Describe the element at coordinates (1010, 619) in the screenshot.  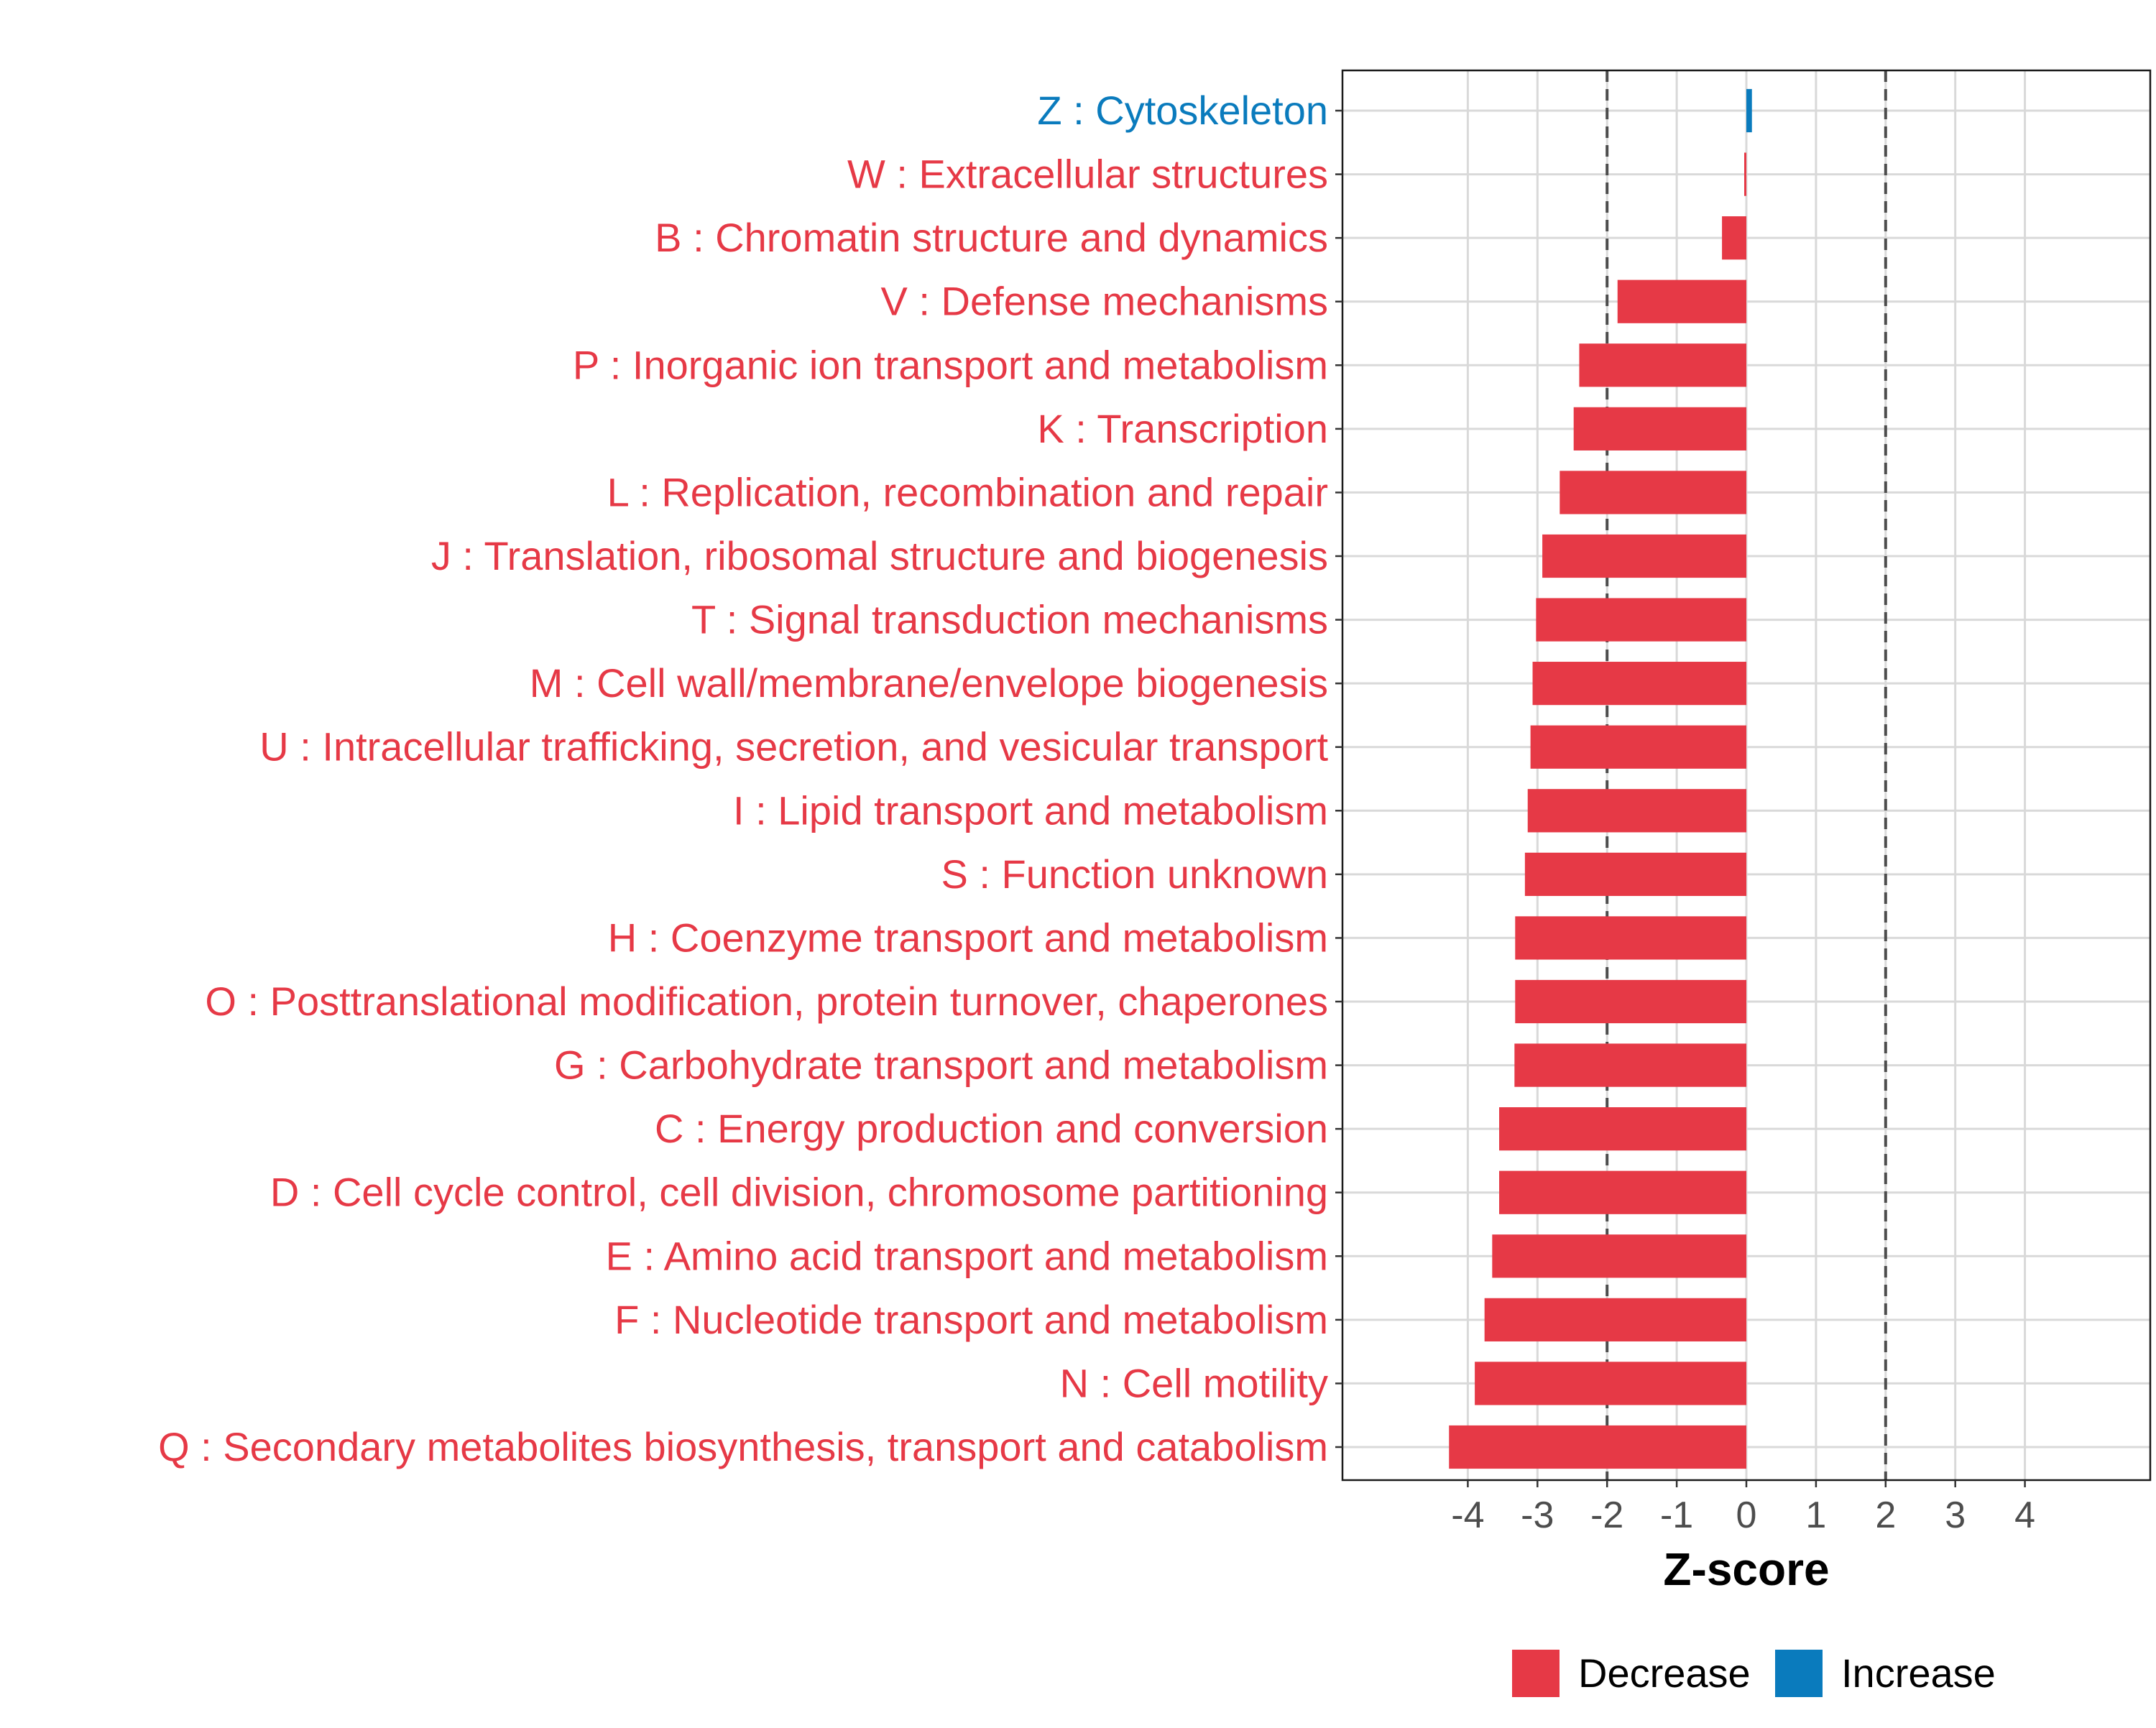
I see `category-label: T : Signal transduction mechanisms` at that location.